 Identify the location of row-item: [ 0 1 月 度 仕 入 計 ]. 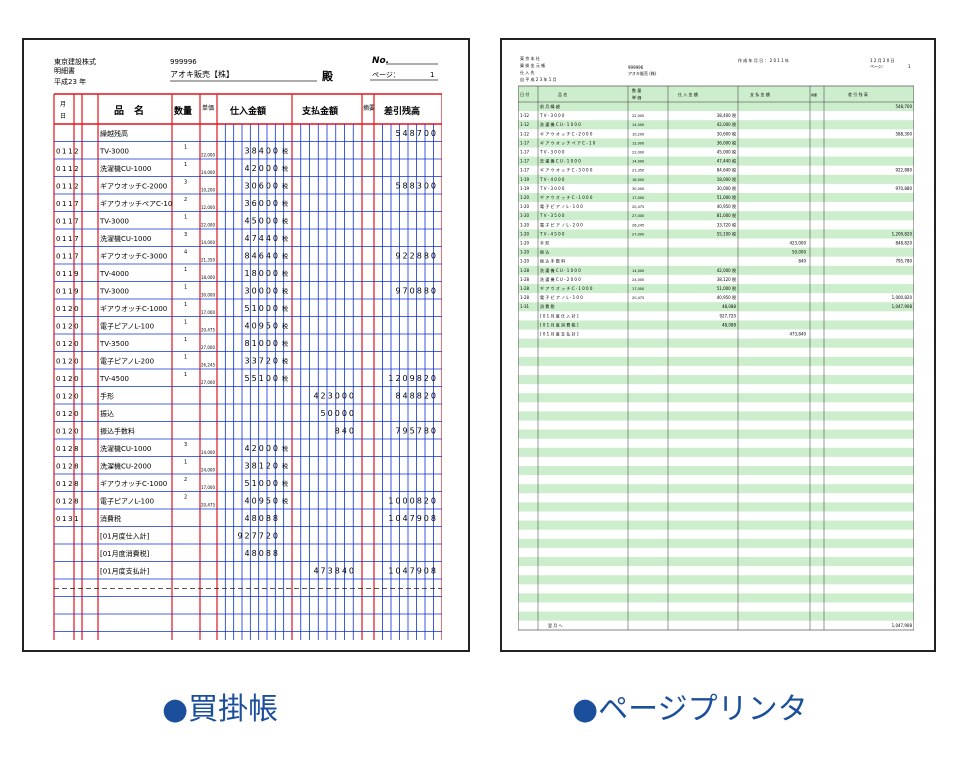
(559, 315).